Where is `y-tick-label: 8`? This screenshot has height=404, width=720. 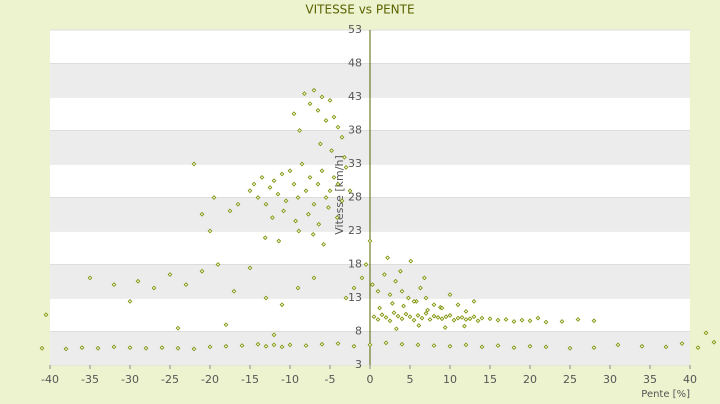
y-tick-label: 8 is located at coordinates (358, 331).